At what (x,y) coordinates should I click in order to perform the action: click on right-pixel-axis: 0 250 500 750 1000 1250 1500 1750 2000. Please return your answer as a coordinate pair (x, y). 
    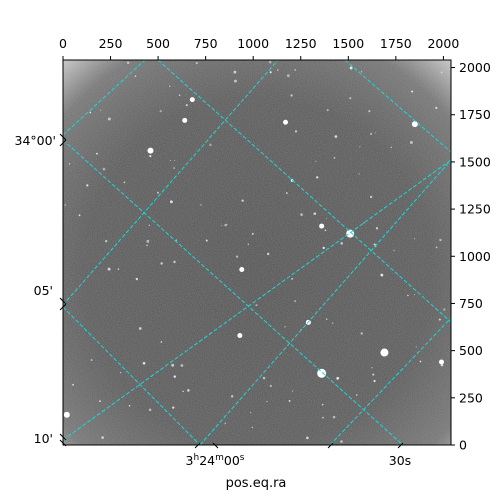
    Looking at the image, I should click on (471, 256).